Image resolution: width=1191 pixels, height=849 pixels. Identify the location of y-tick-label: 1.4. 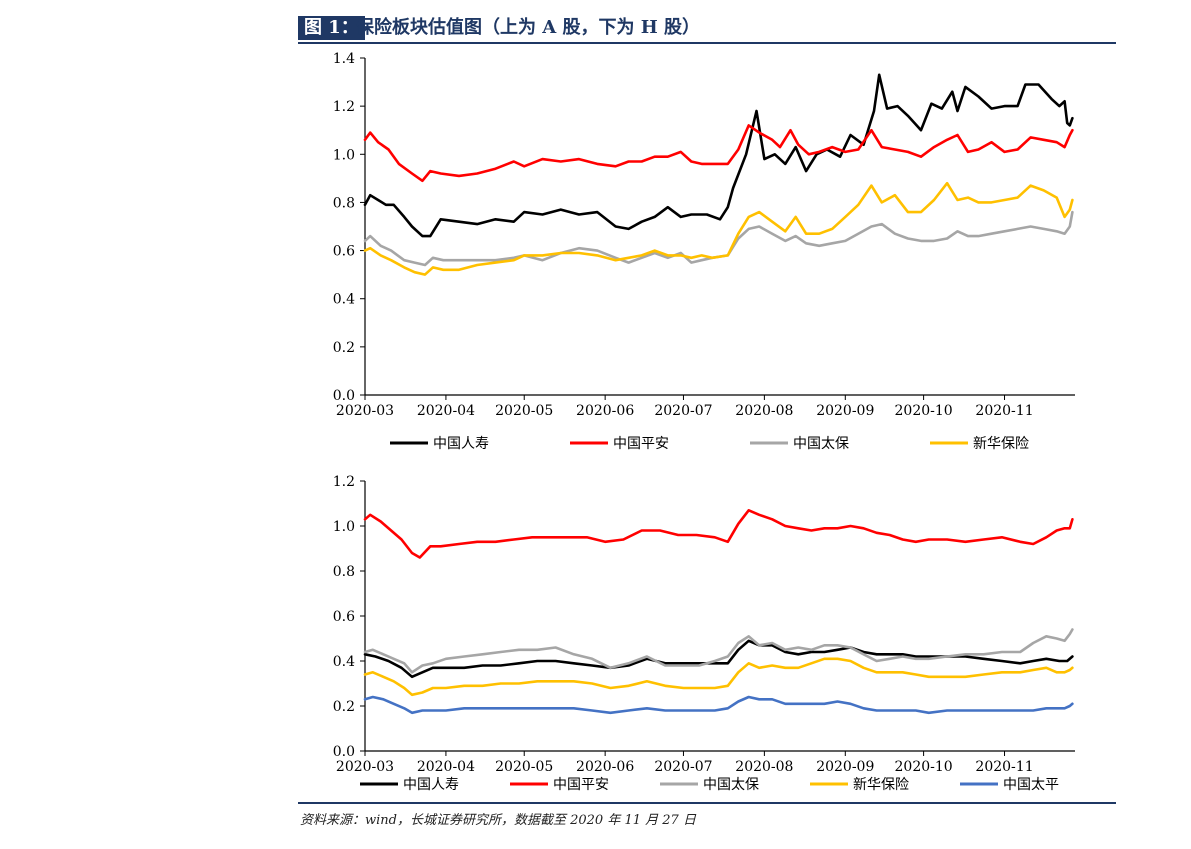
(344, 59).